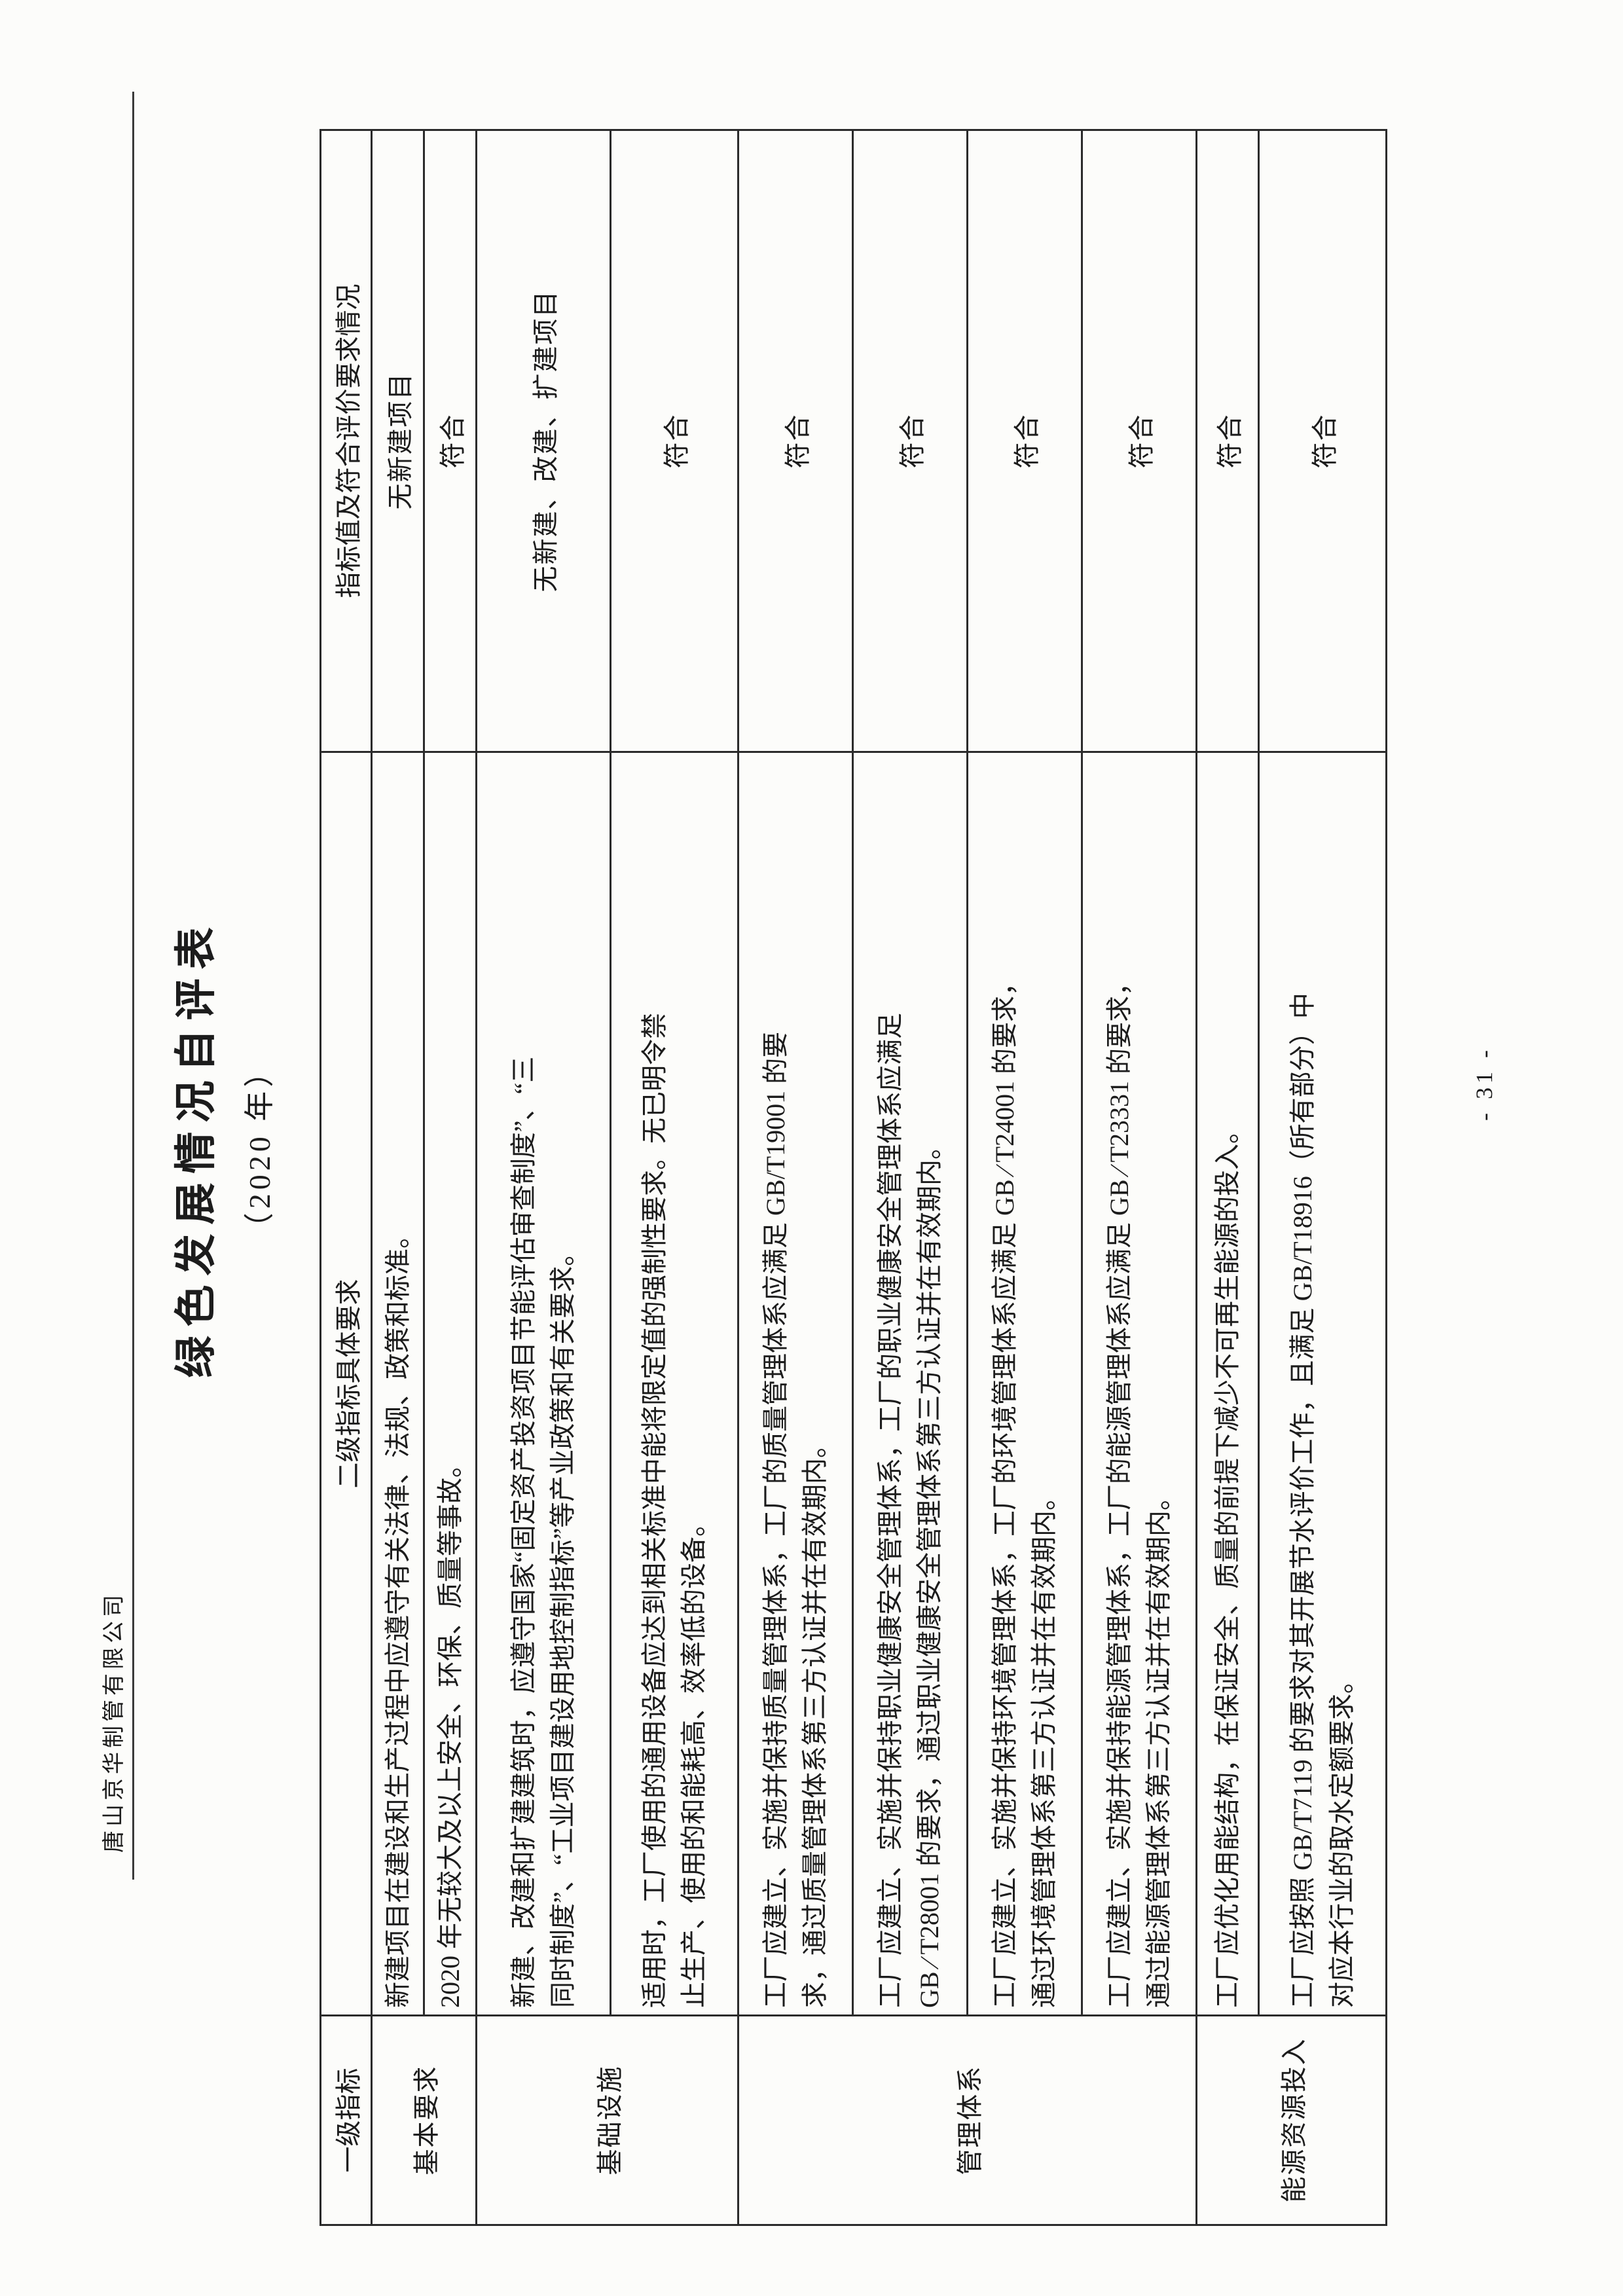 The image size is (1623, 2296). Describe the element at coordinates (346, 441) in the screenshot. I see `col-header-status: 指标值及符合评价要求情况` at that location.